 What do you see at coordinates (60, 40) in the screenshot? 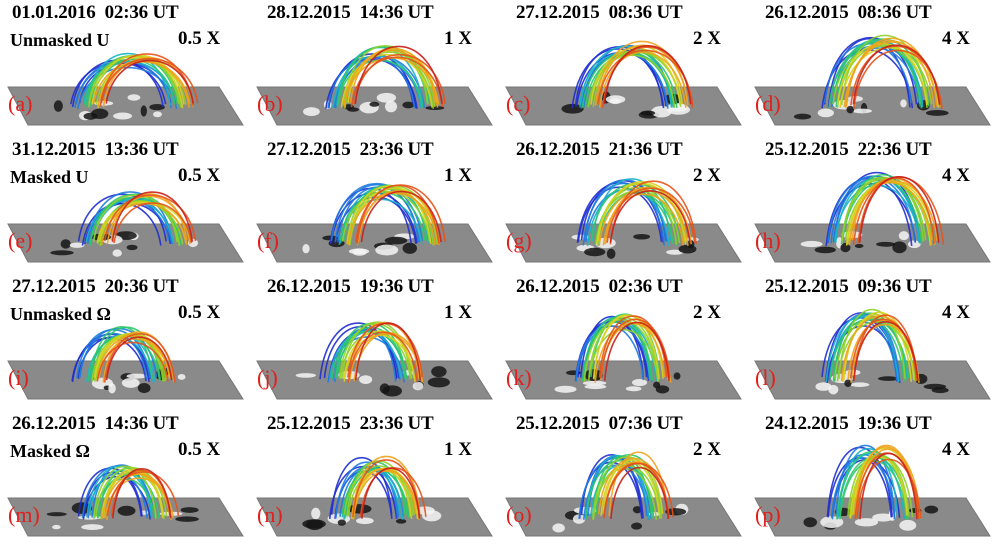
I see `panel-mode-label: Unmasked U` at bounding box center [60, 40].